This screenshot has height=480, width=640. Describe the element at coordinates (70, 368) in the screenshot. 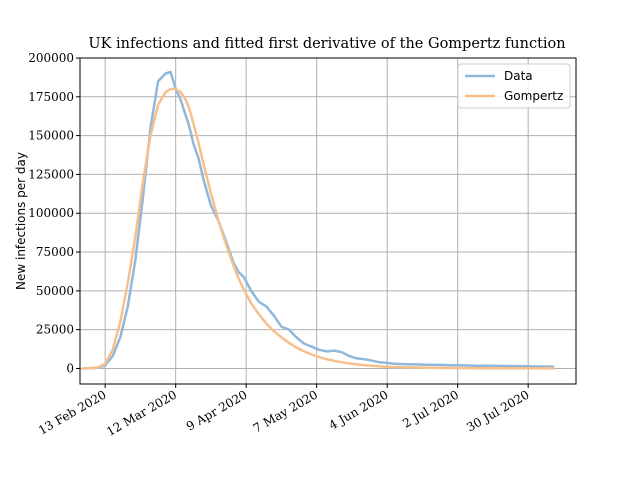

I see `y-tick-label: 0` at that location.